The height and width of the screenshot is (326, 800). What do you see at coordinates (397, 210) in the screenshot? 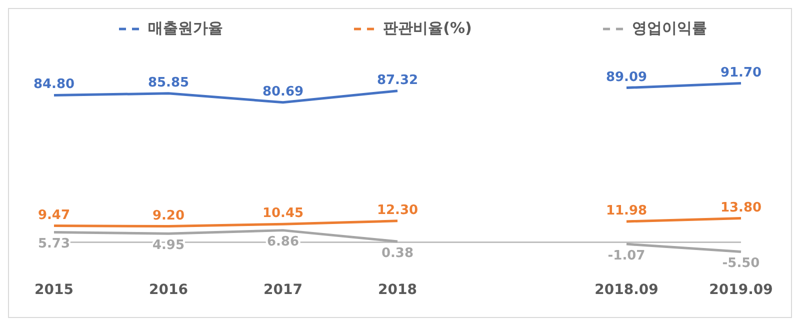
I see `data-label: 12.30` at bounding box center [397, 210].